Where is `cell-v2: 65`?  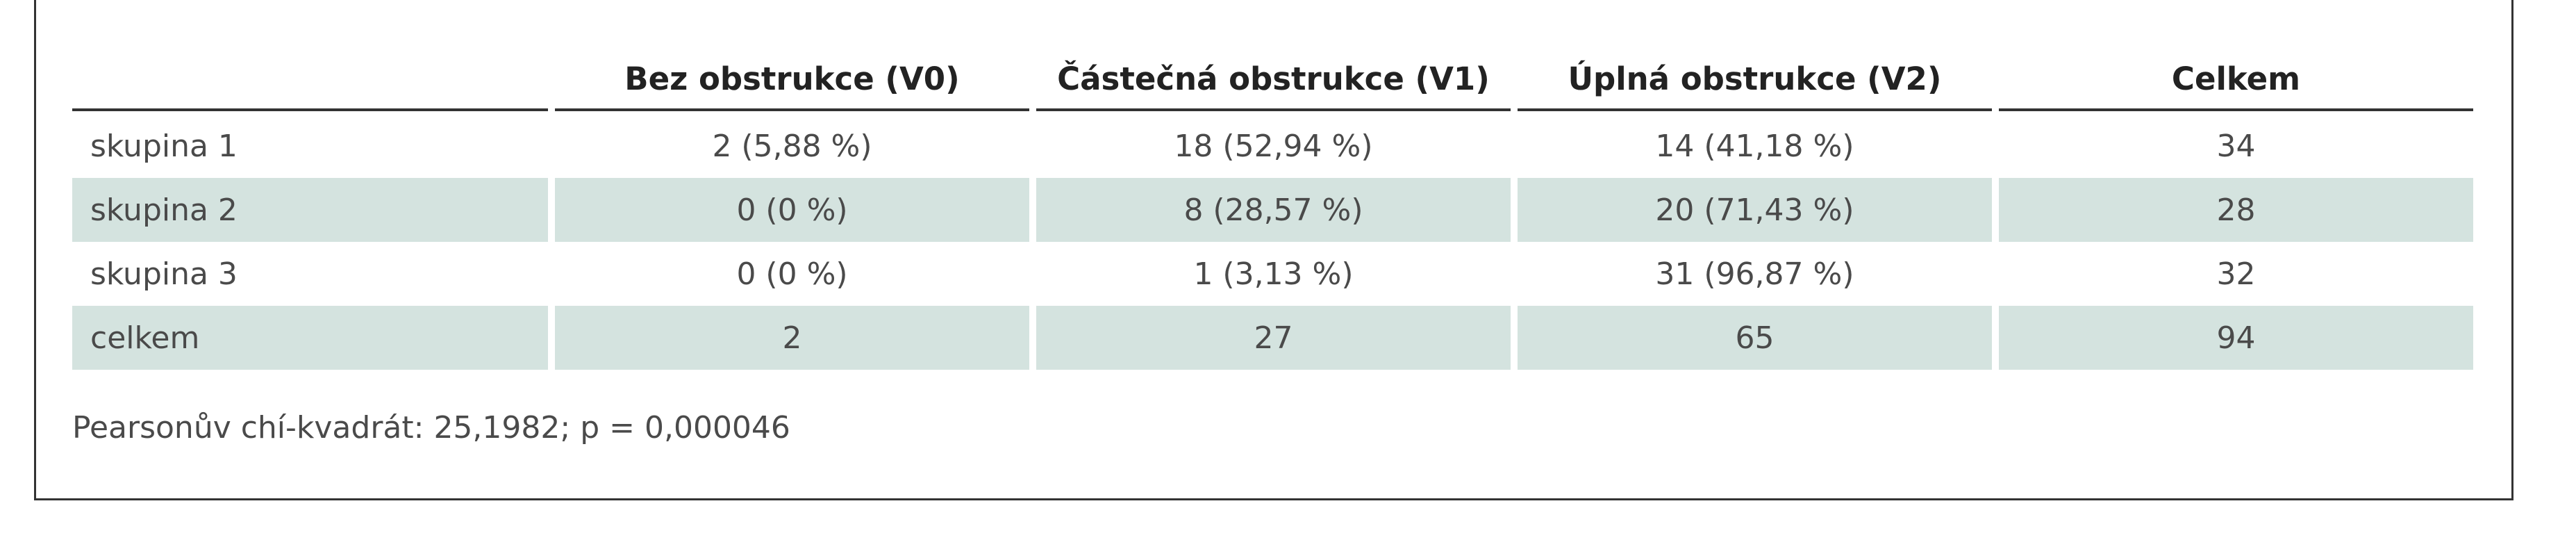 cell-v2: 65 is located at coordinates (1754, 338).